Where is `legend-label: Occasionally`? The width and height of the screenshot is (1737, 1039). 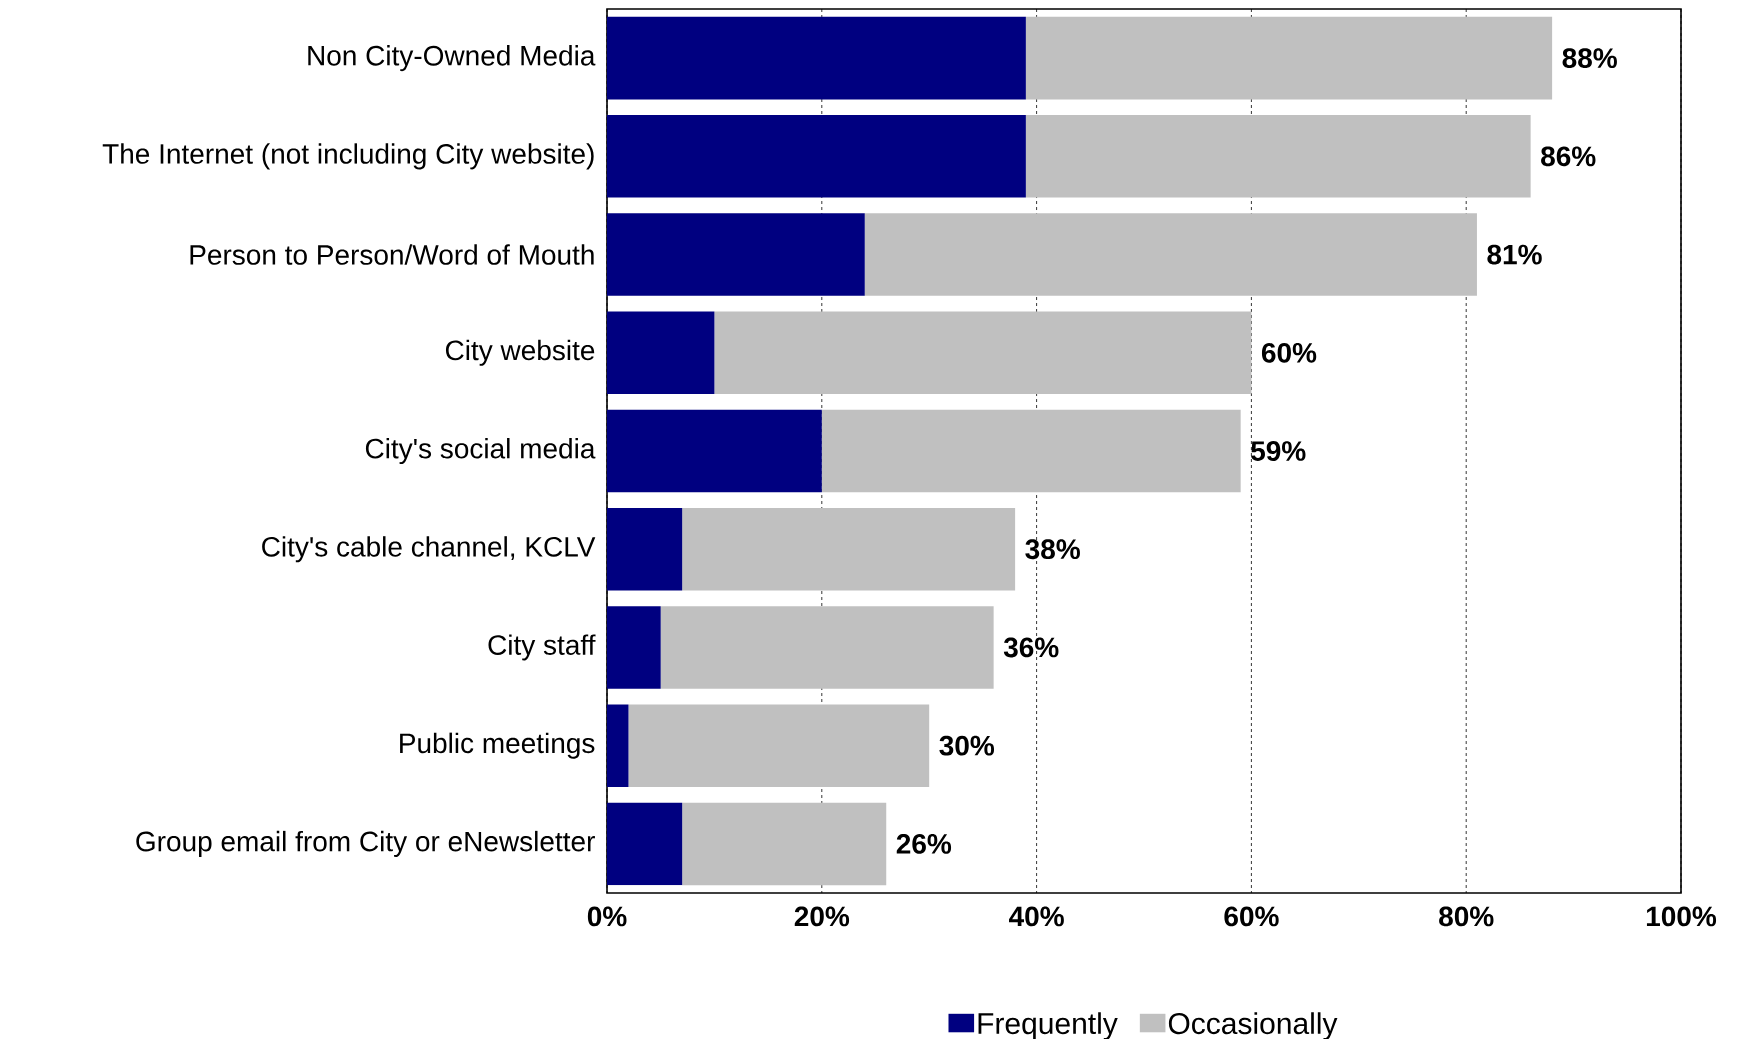
legend-label: Occasionally is located at coordinates (1253, 1025).